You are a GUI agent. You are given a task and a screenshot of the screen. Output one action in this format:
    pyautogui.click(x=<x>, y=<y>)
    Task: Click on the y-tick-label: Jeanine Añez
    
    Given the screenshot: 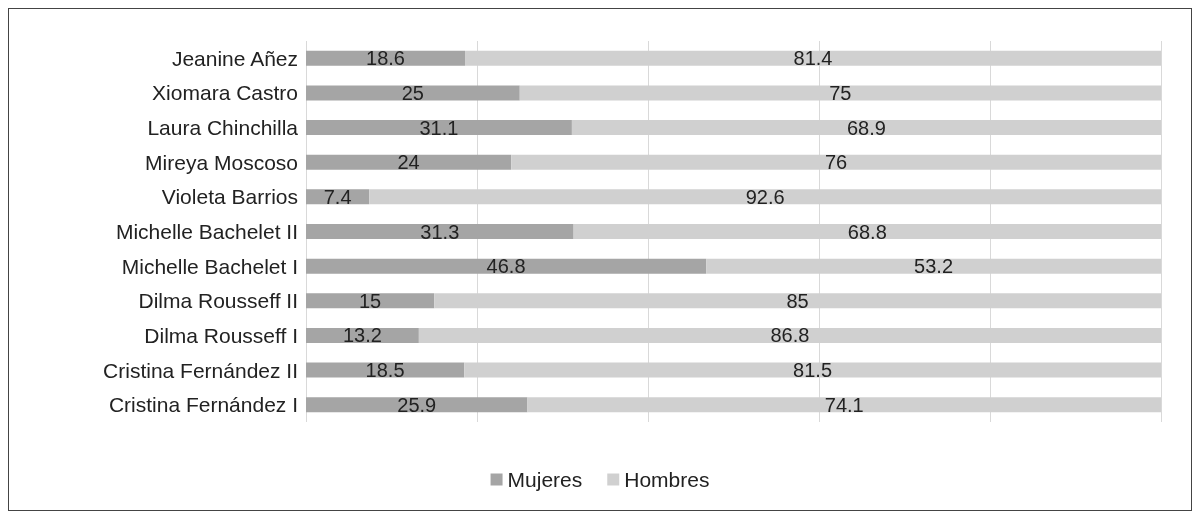 What is the action you would take?
    pyautogui.click(x=234, y=58)
    